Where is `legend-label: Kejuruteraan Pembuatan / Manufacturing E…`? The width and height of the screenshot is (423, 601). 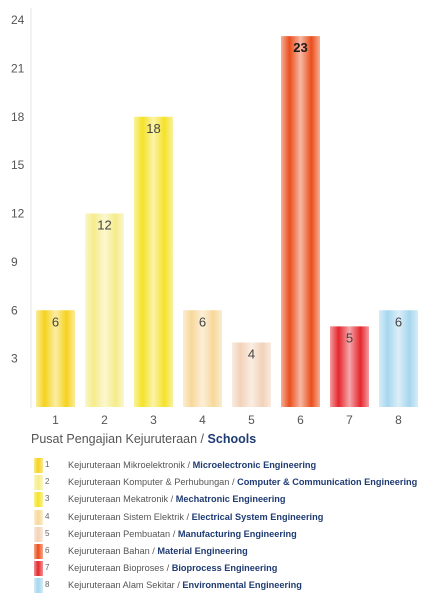 legend-label: Kejuruteraan Pembuatan / Manufacturing E… is located at coordinates (182, 534).